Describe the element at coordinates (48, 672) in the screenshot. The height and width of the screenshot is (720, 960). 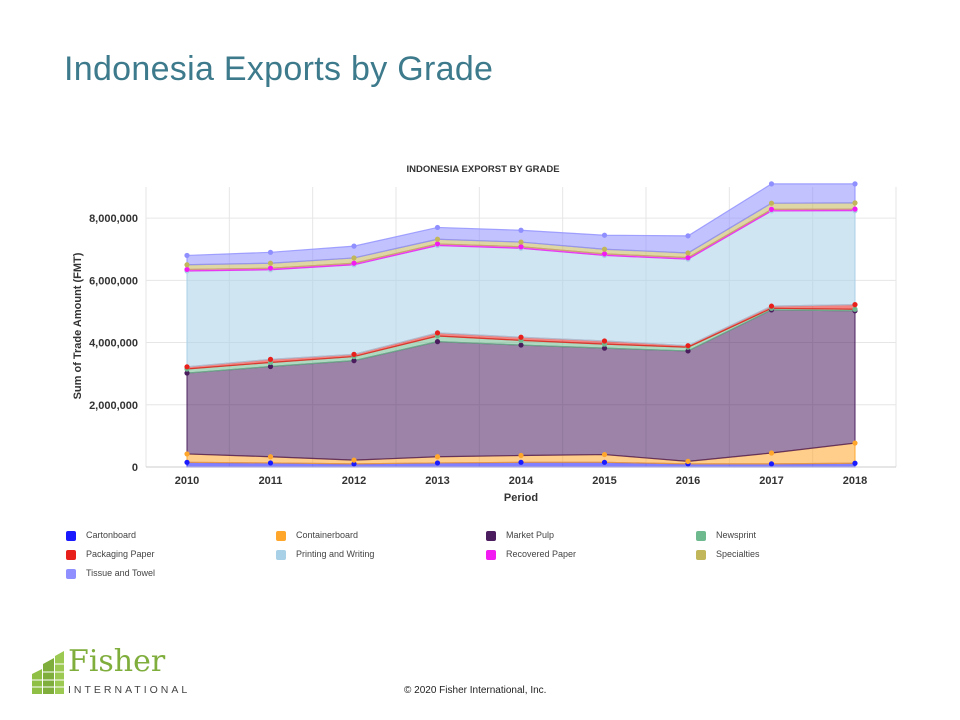
I see `logo-building-icon` at that location.